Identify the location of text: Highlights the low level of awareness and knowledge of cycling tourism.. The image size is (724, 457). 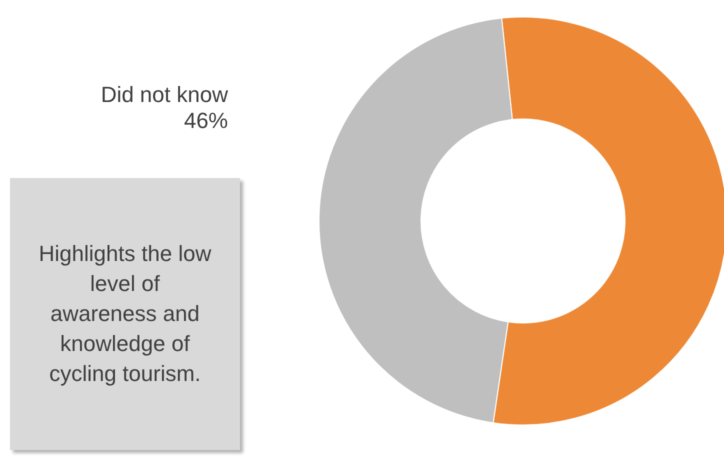
(125, 314).